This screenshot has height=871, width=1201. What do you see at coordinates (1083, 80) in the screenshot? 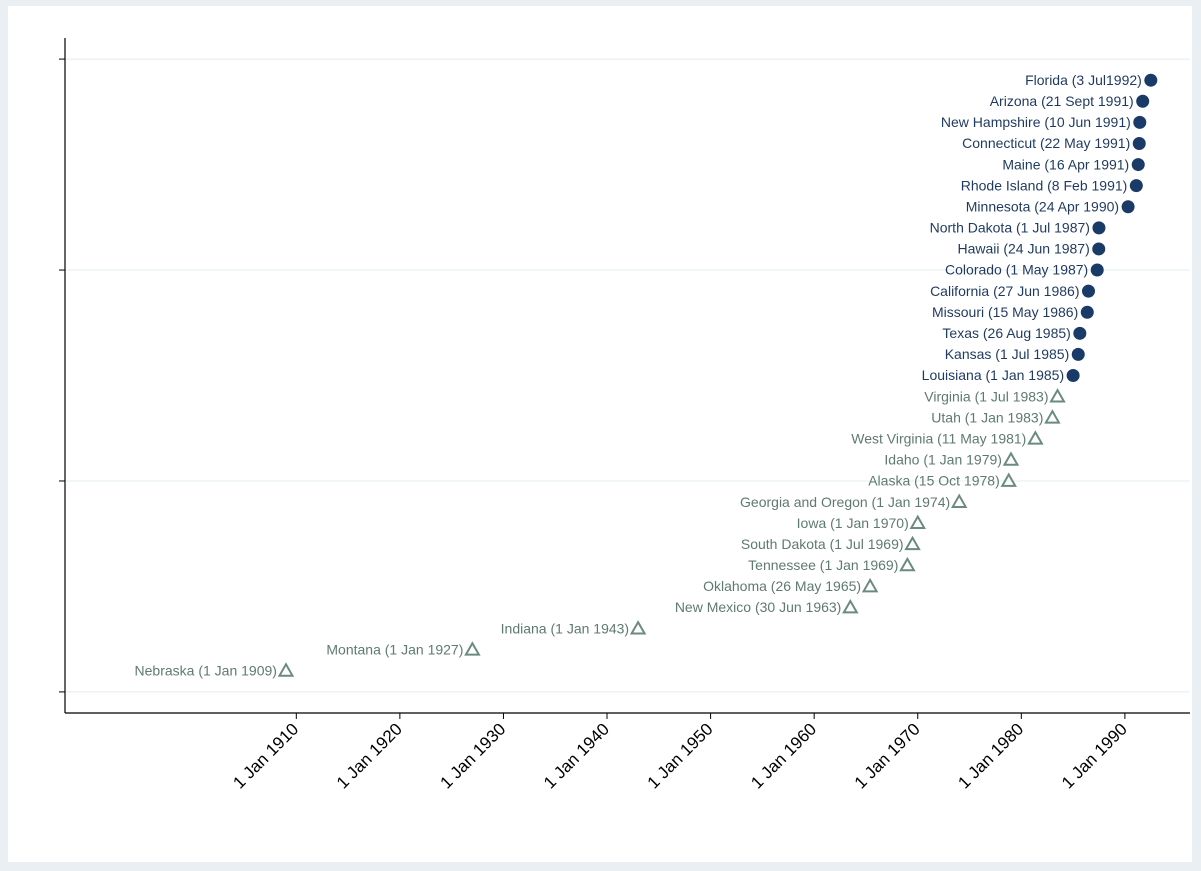
I see `point-label: Florida (3 Jul1992)` at bounding box center [1083, 80].